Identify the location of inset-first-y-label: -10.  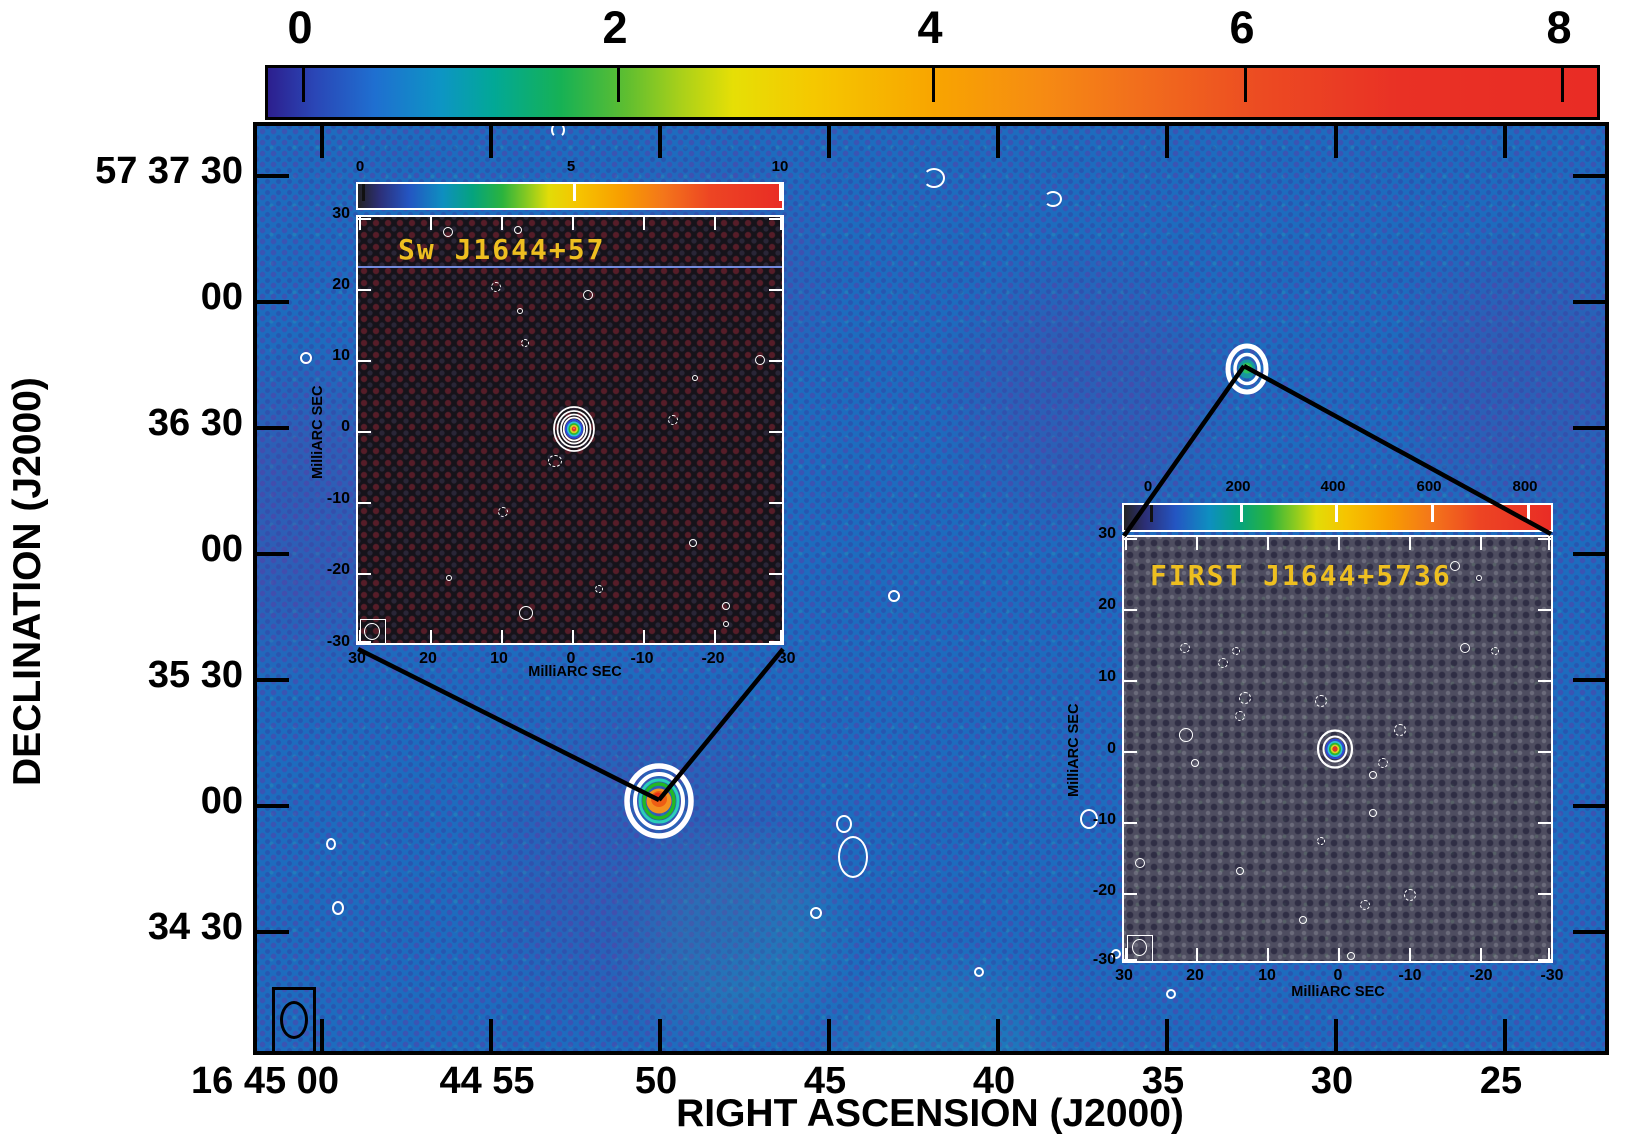
(1104, 819).